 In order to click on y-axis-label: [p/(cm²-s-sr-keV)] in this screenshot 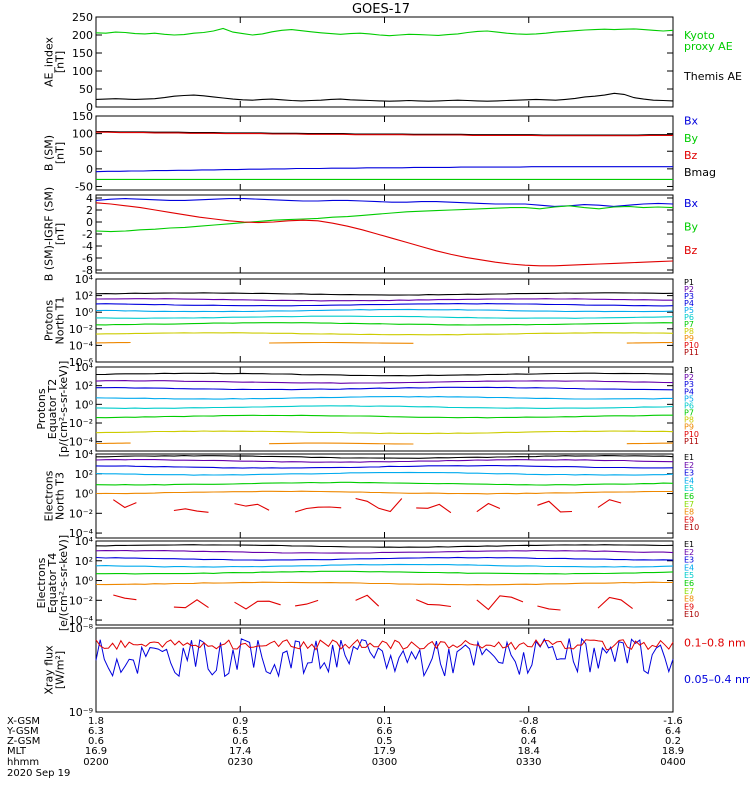, I will do `click(63, 409)`.